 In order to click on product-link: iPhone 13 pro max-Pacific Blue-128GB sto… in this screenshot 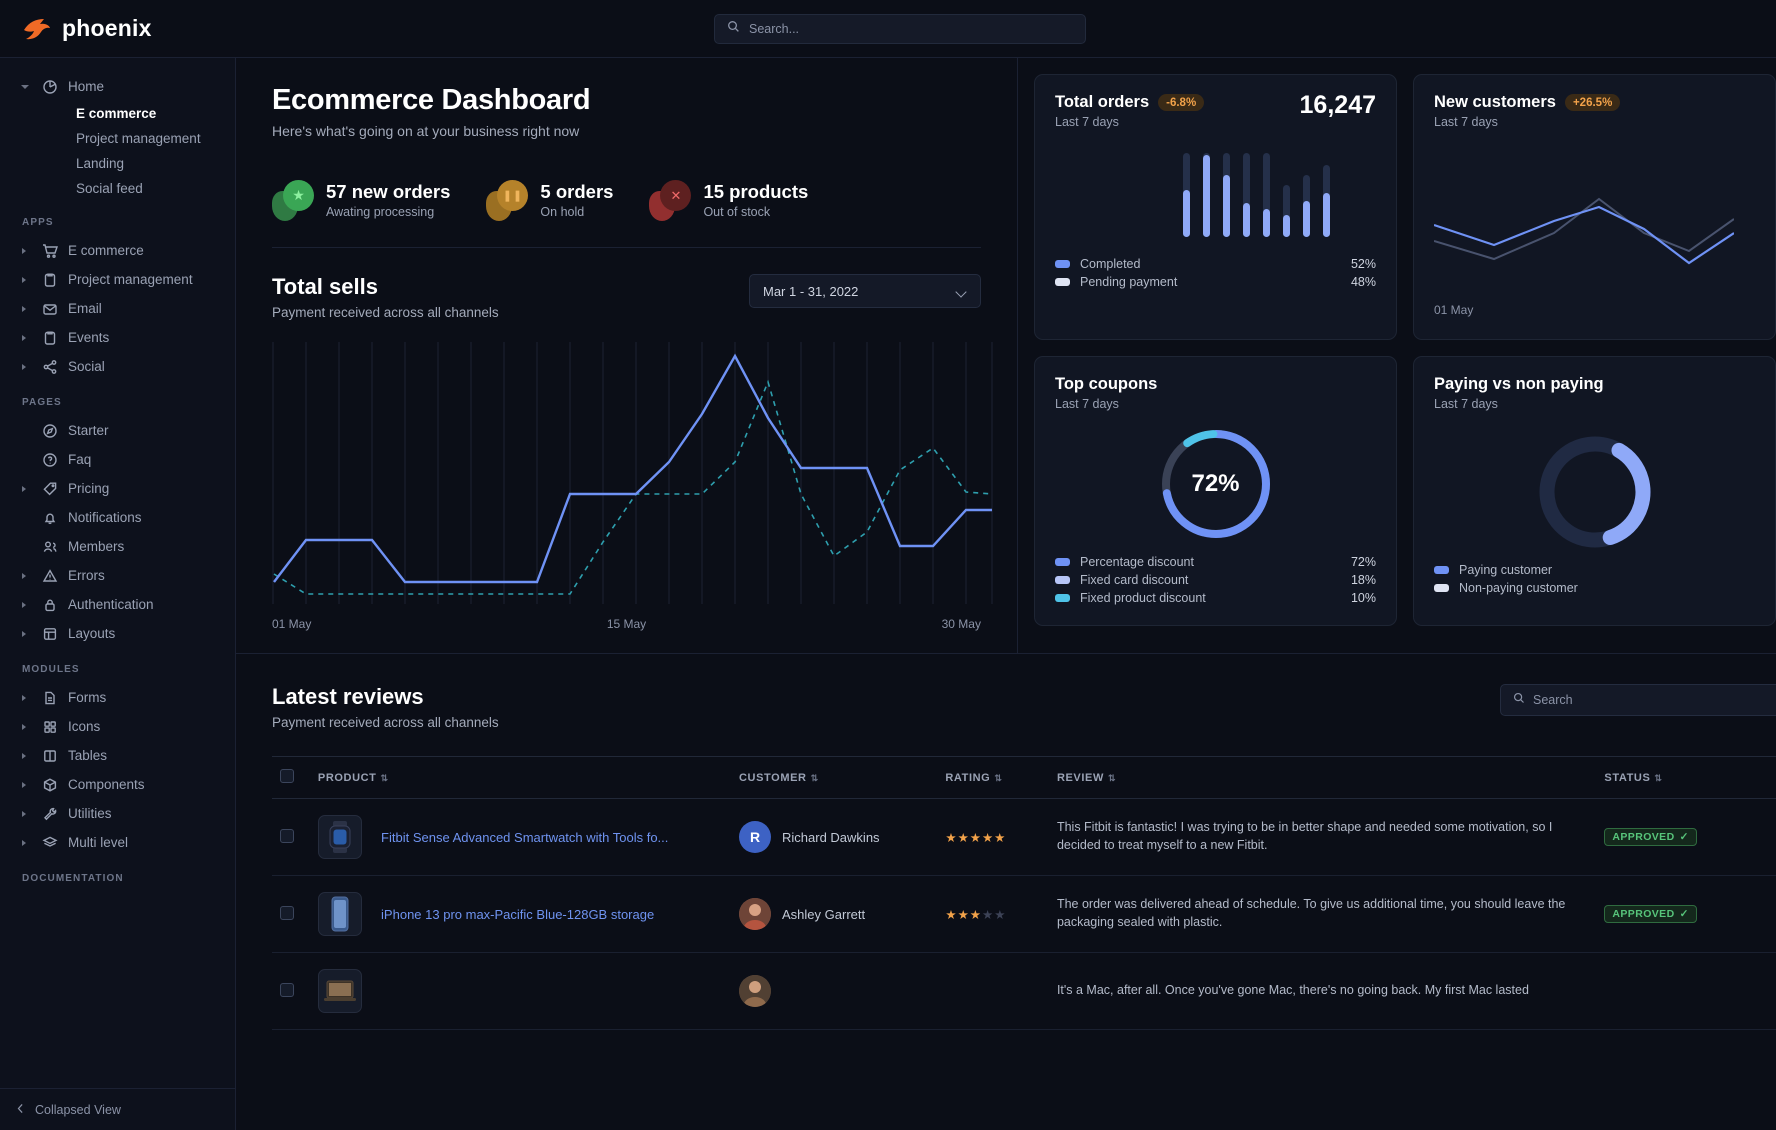, I will do `click(518, 914)`.